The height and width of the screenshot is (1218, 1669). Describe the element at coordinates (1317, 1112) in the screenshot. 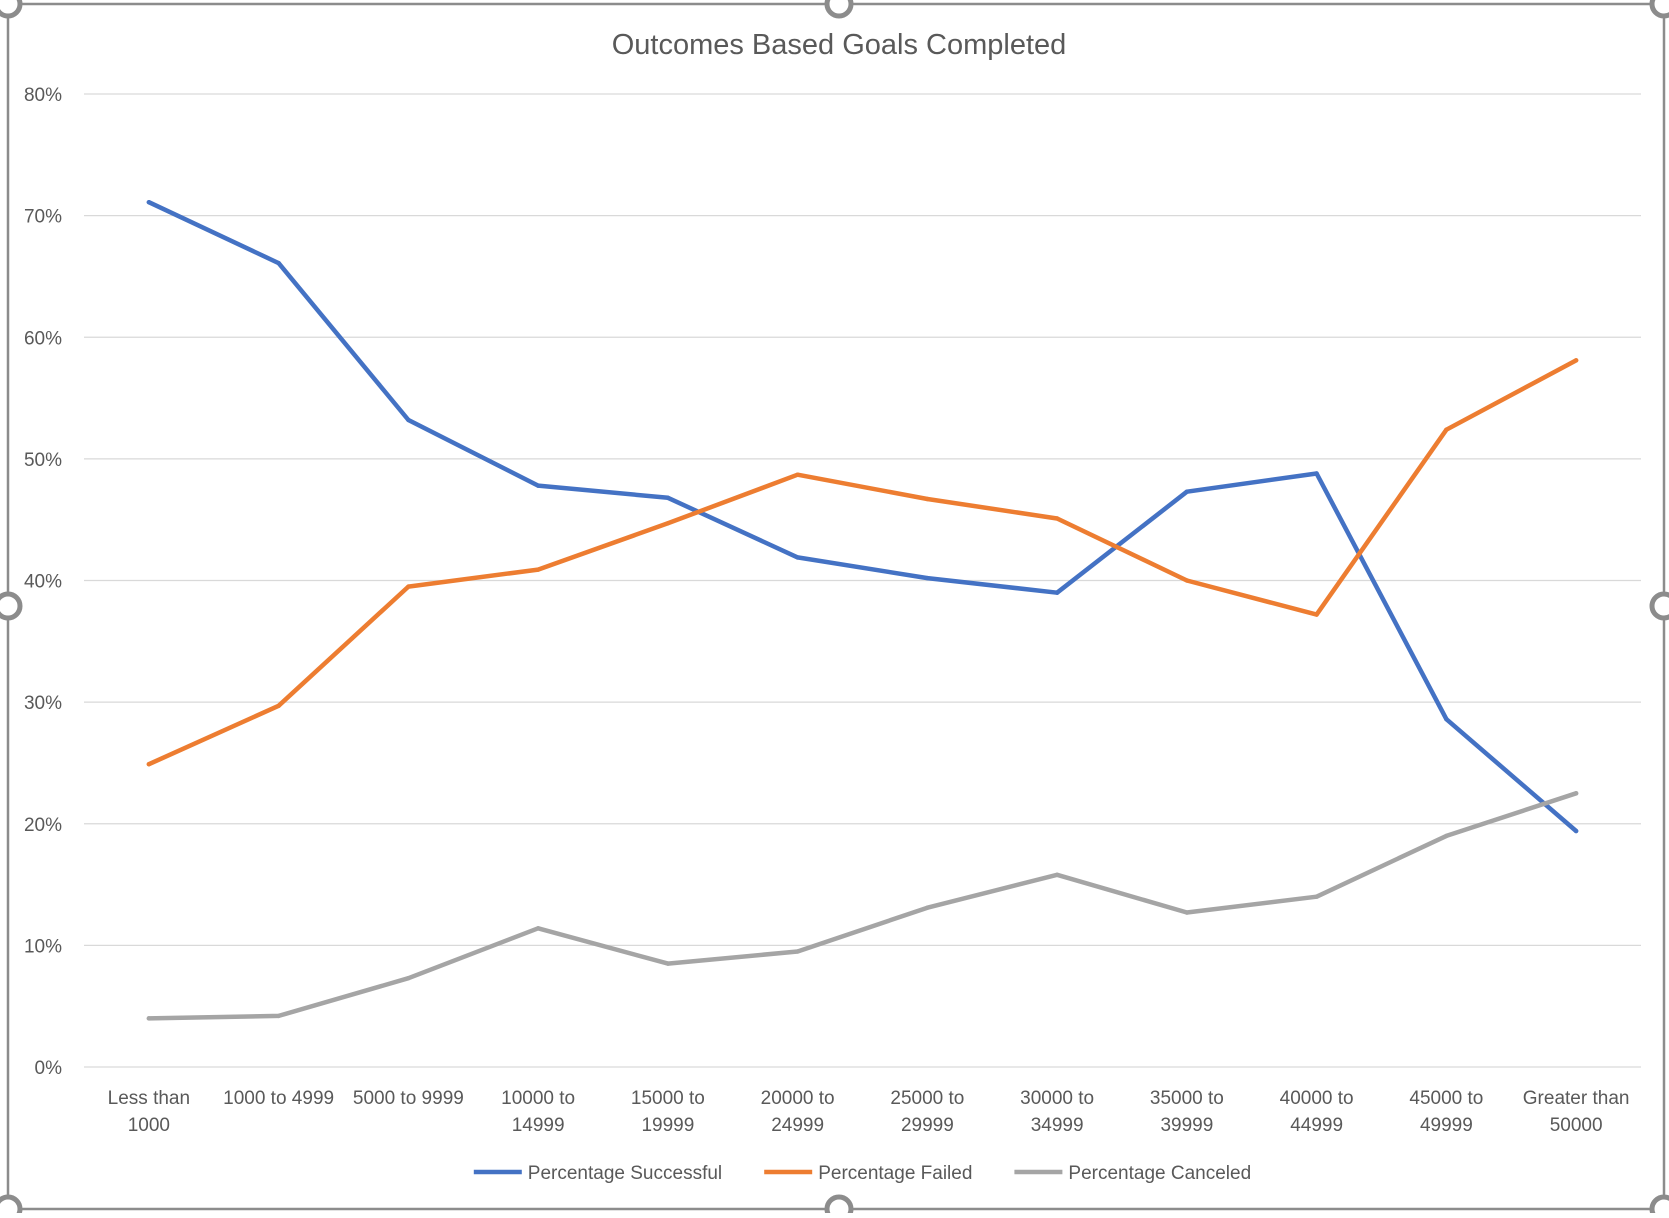

I see `x-tick-label: 40000 to 44999` at that location.